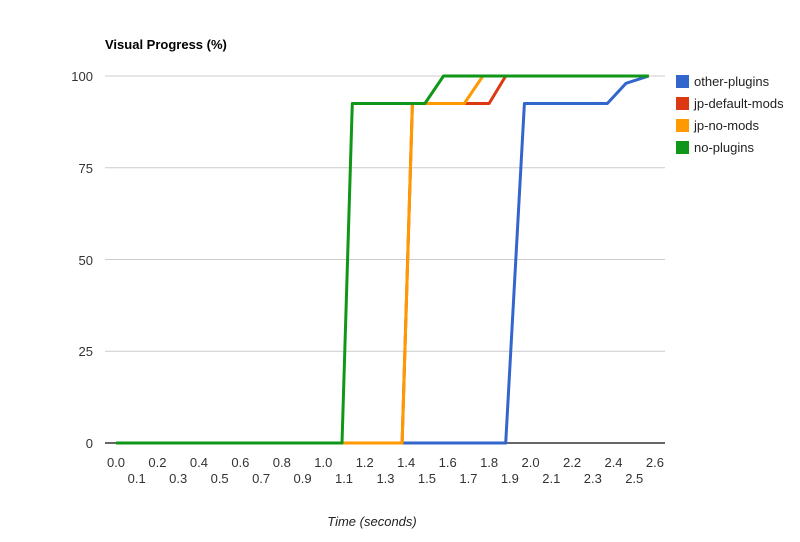 Image resolution: width=800 pixels, height=542 pixels. What do you see at coordinates (302, 478) in the screenshot?
I see `x-tick-label-0.9: 0.9` at bounding box center [302, 478].